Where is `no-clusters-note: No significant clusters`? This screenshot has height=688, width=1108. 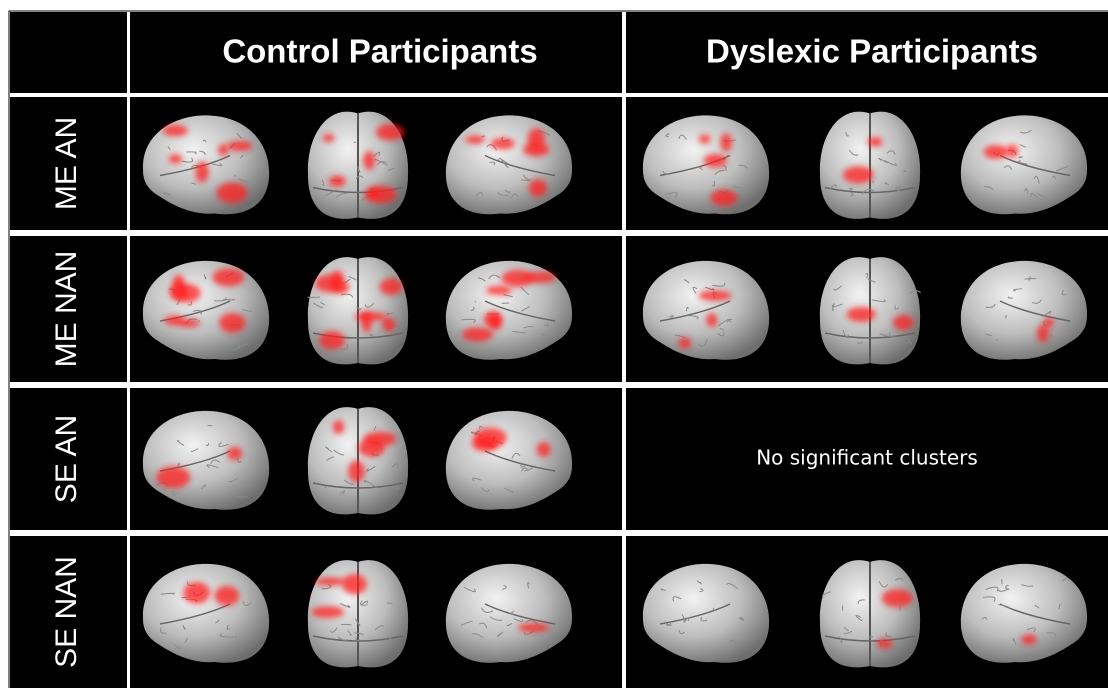 no-clusters-note: No significant clusters is located at coordinates (867, 458).